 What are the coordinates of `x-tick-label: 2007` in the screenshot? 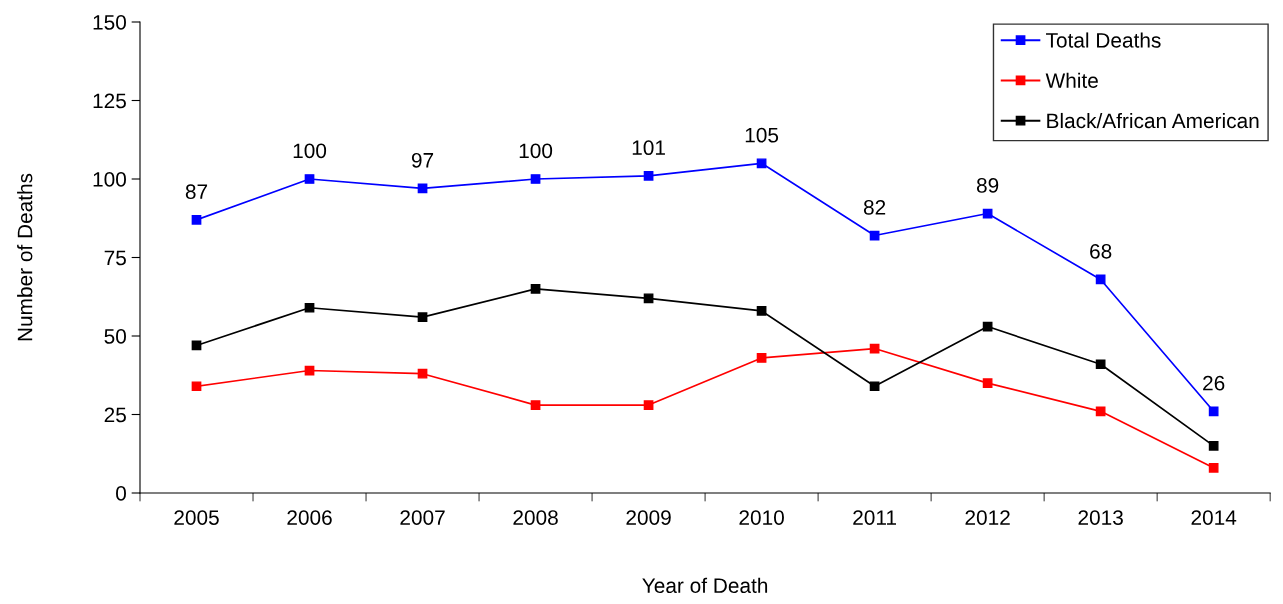 It's located at (422, 517).